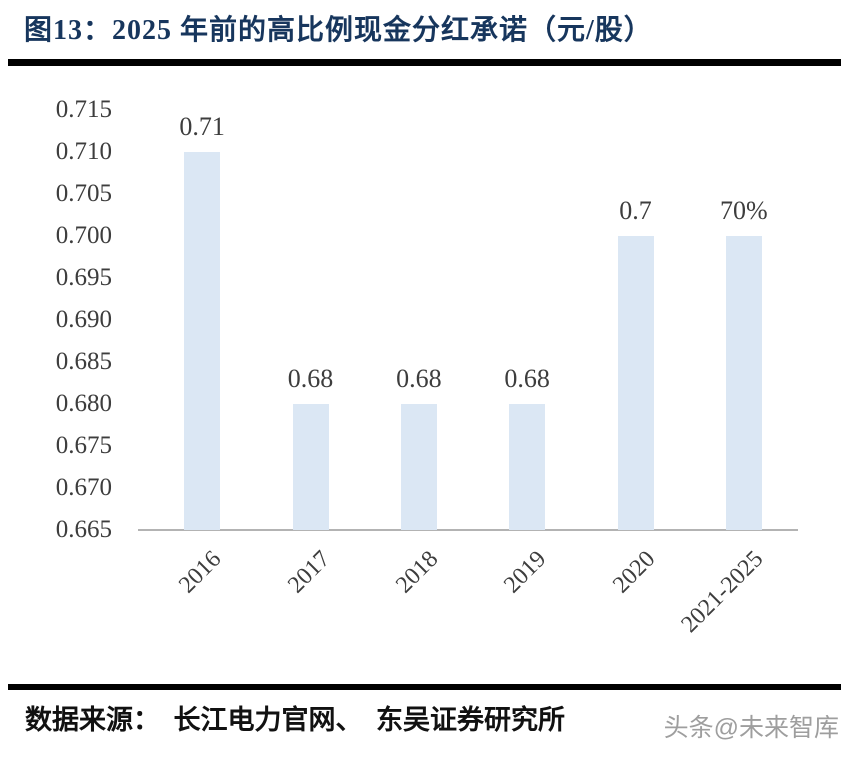  What do you see at coordinates (417, 572) in the screenshot?
I see `x-tick-label: 2018` at bounding box center [417, 572].